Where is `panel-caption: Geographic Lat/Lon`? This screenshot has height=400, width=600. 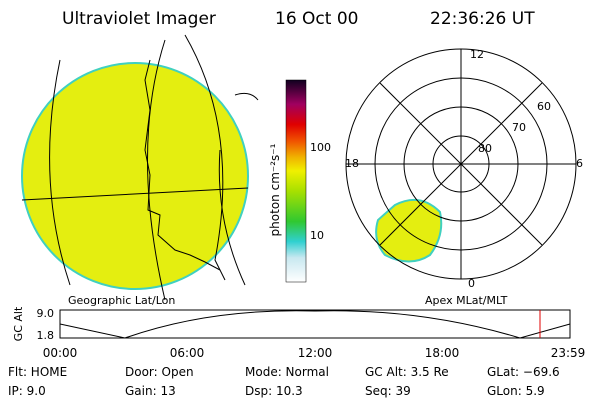 panel-caption: Geographic Lat/Lon is located at coordinates (121, 300).